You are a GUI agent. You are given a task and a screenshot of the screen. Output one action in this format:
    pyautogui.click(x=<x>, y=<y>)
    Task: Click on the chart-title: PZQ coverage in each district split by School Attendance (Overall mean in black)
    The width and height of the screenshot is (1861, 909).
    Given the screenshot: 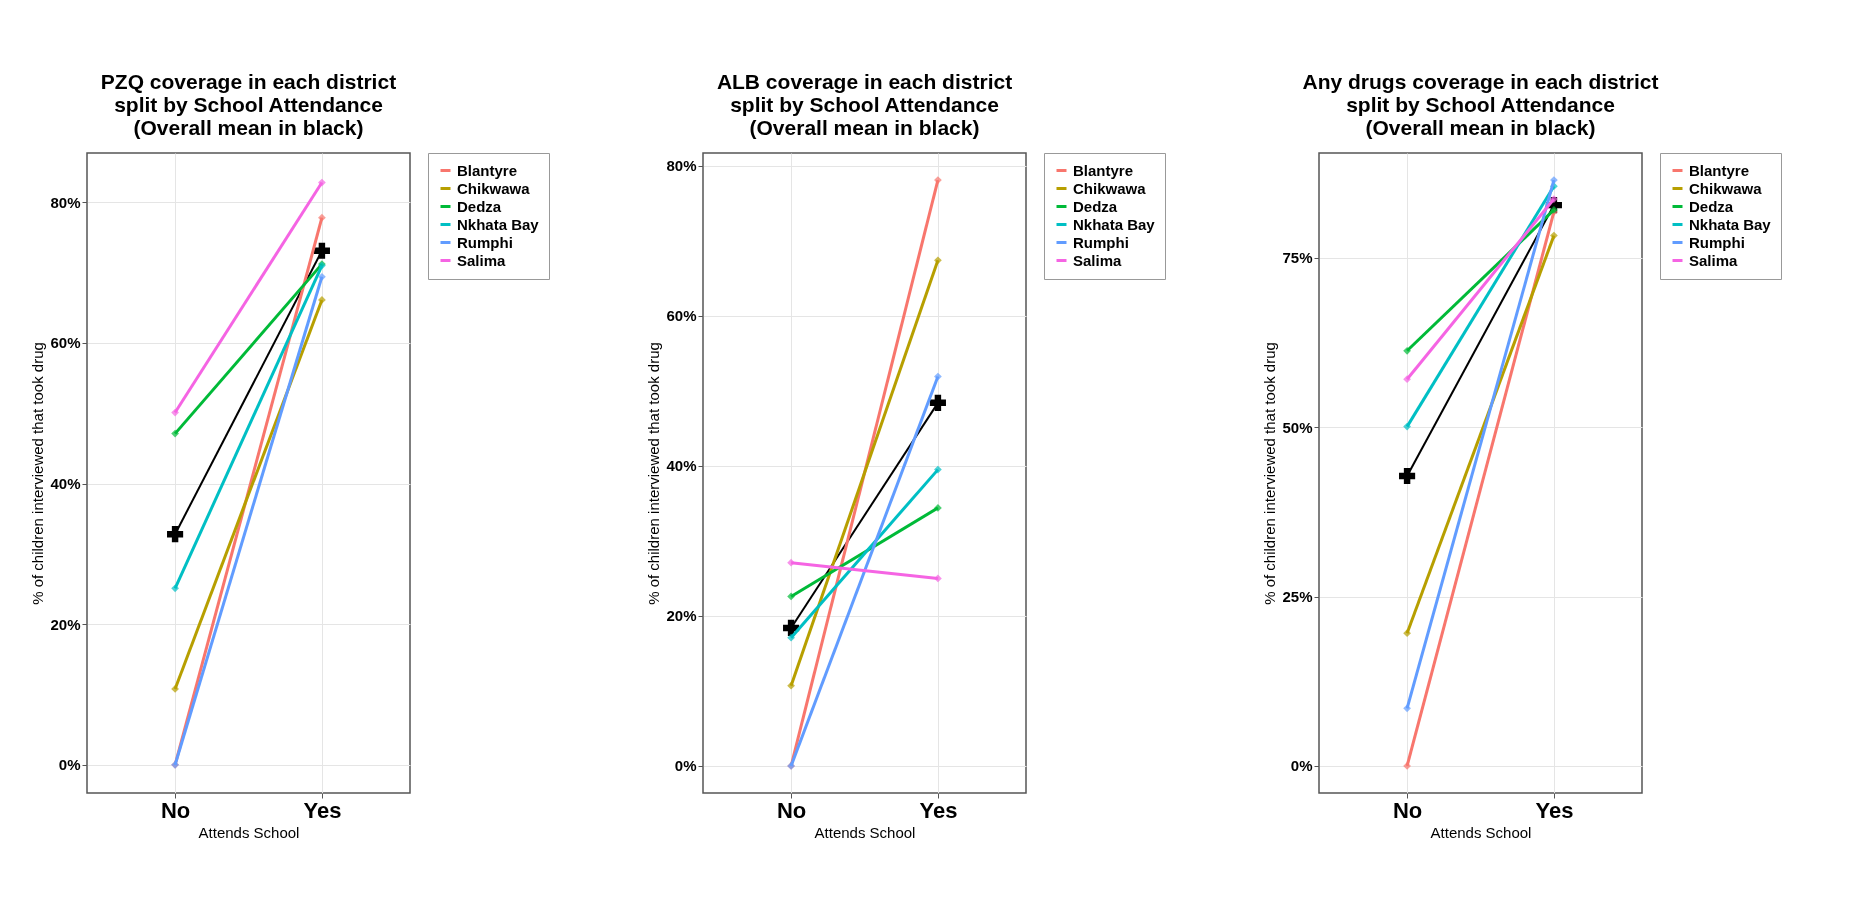 What is the action you would take?
    pyautogui.click(x=248, y=104)
    